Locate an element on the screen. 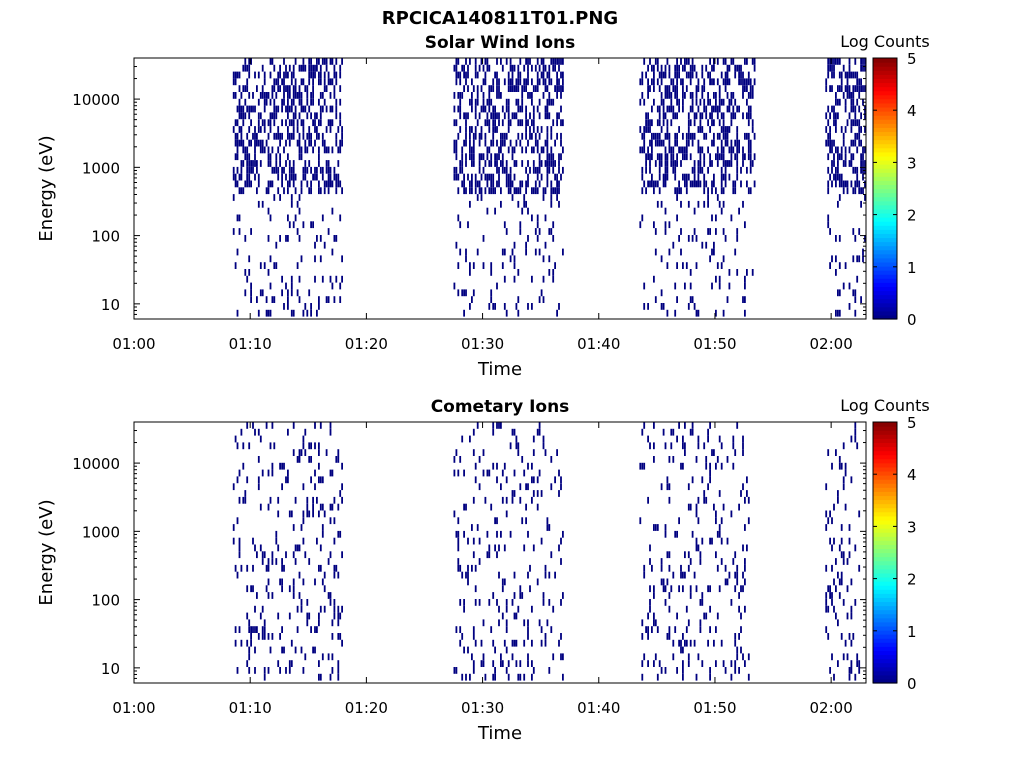 This screenshot has height=768, width=1024. x-tick-label: 01:10 is located at coordinates (250, 344).